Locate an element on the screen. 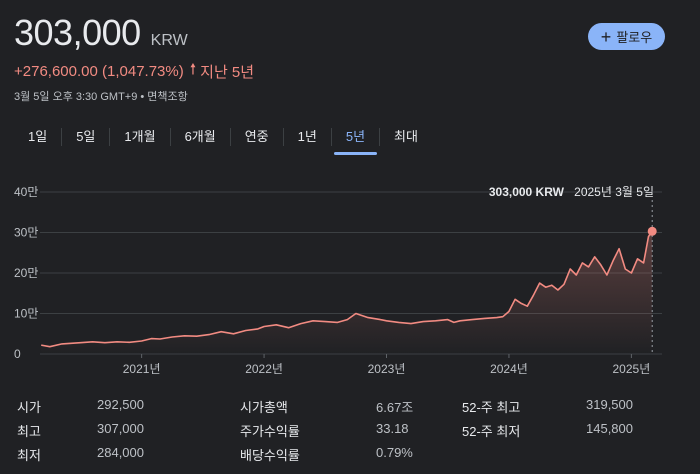 This screenshot has height=474, width=700. stat-label: 52-주 최저 is located at coordinates (491, 431).